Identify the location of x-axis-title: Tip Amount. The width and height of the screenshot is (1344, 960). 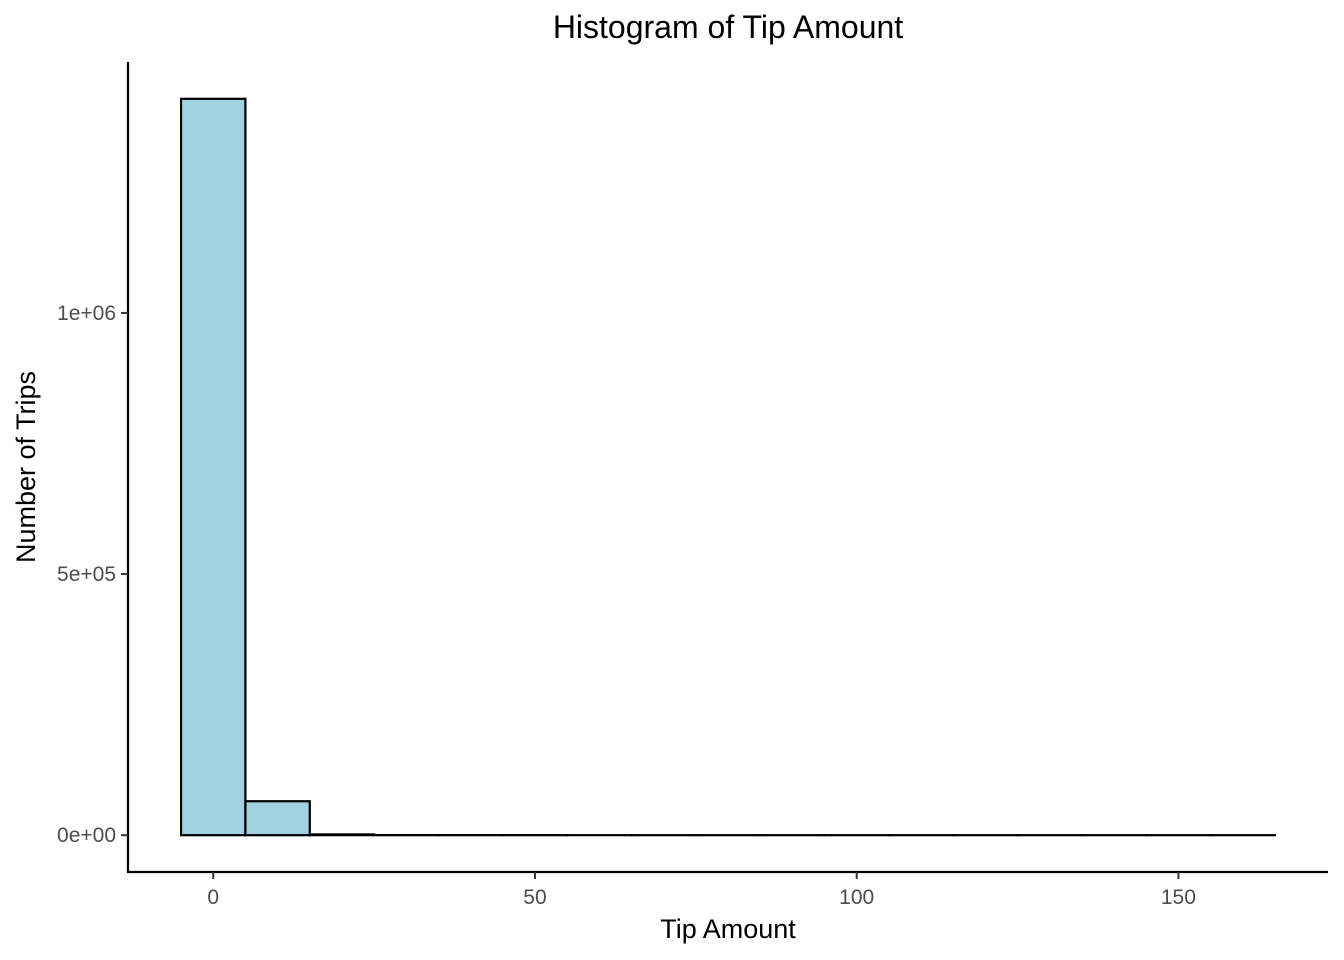
(728, 929).